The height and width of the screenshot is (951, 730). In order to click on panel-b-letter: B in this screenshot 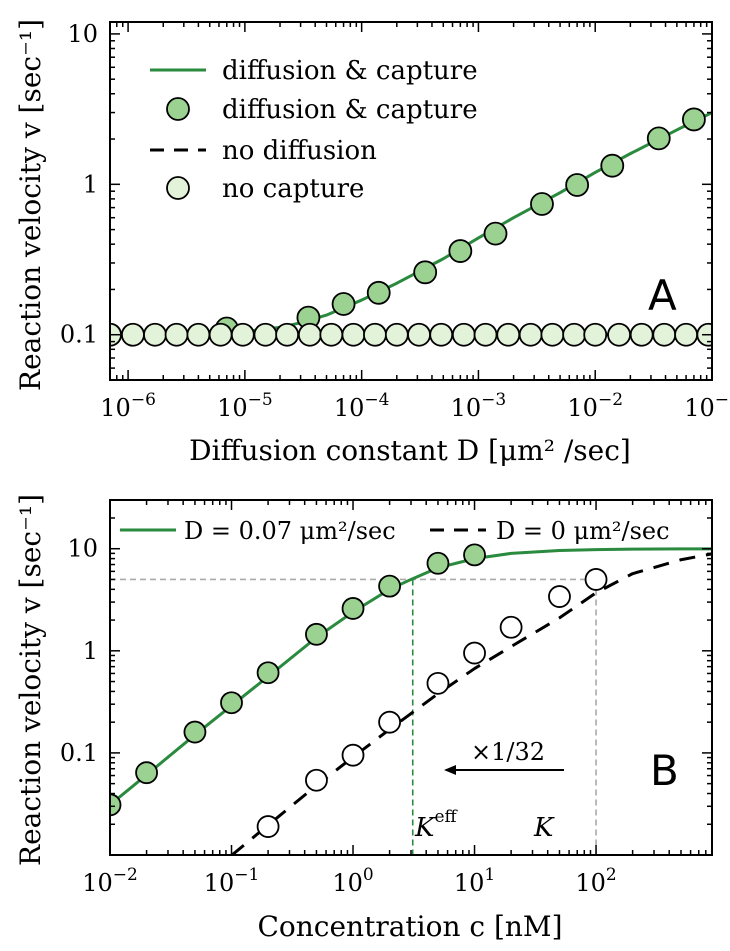, I will do `click(664, 770)`.